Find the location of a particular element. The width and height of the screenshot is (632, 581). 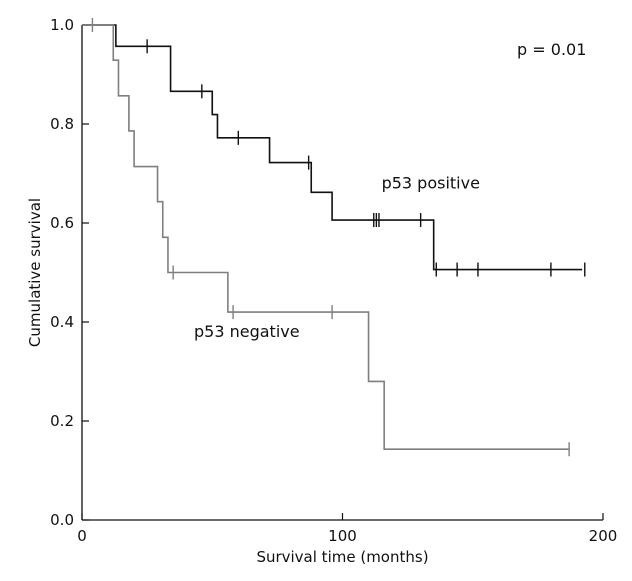

y-tick-label: 0.6 is located at coordinates (62, 223).